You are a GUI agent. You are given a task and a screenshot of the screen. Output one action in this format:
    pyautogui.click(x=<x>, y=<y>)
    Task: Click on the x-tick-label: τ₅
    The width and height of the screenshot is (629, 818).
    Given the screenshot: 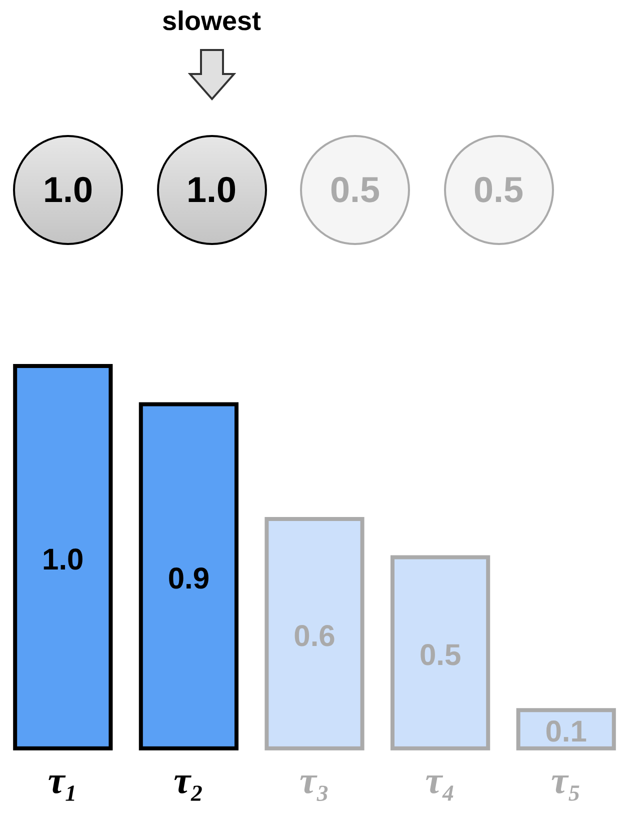 What is the action you would take?
    pyautogui.click(x=566, y=781)
    